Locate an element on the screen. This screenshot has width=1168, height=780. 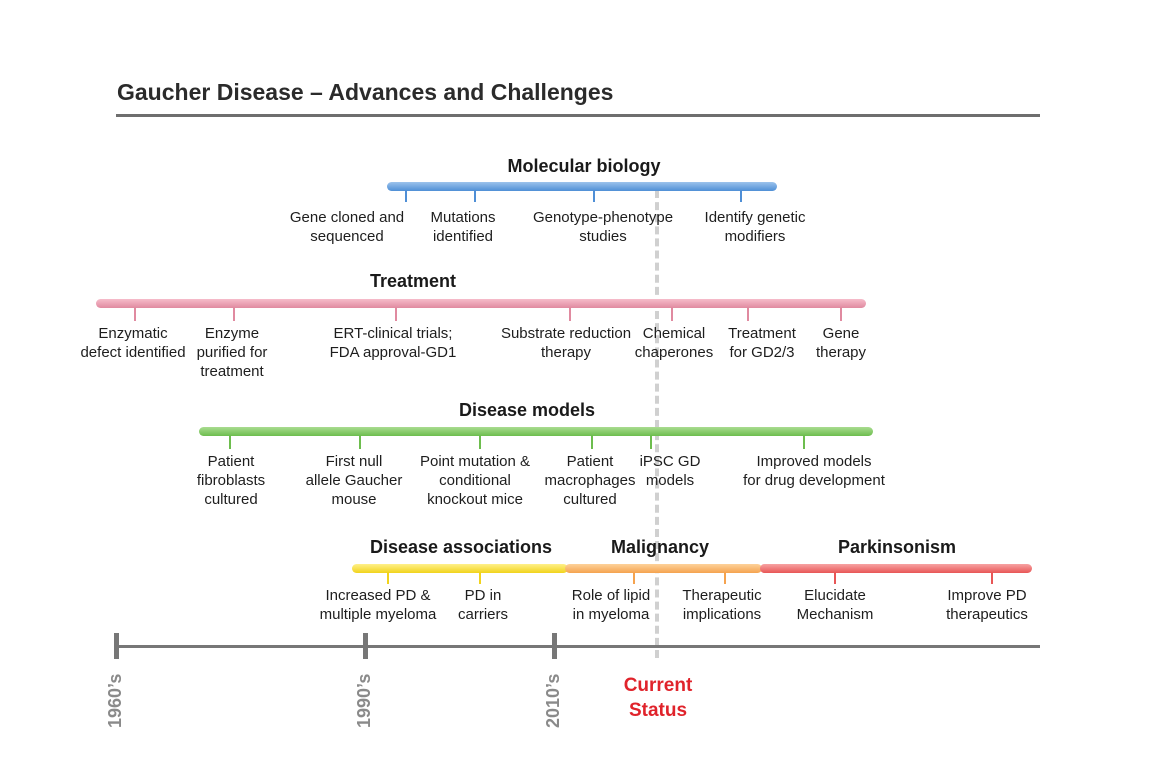
treatment-item: Gene therapy is located at coordinates (841, 343).